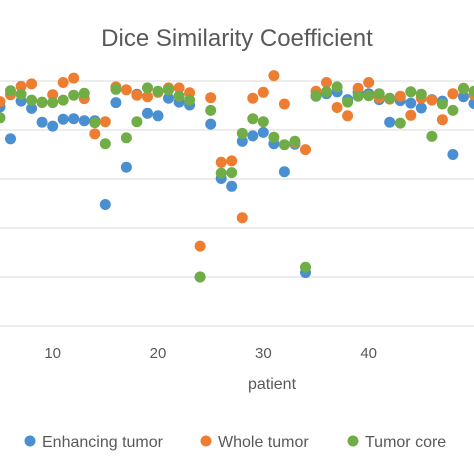 The height and width of the screenshot is (474, 474). I want to click on x-tick-label: 10, so click(52, 353).